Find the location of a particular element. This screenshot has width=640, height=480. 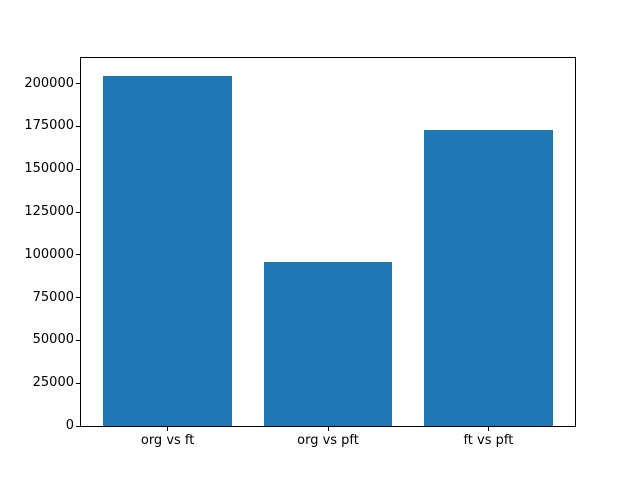

x-tick-label: org vs pft is located at coordinates (328, 440).